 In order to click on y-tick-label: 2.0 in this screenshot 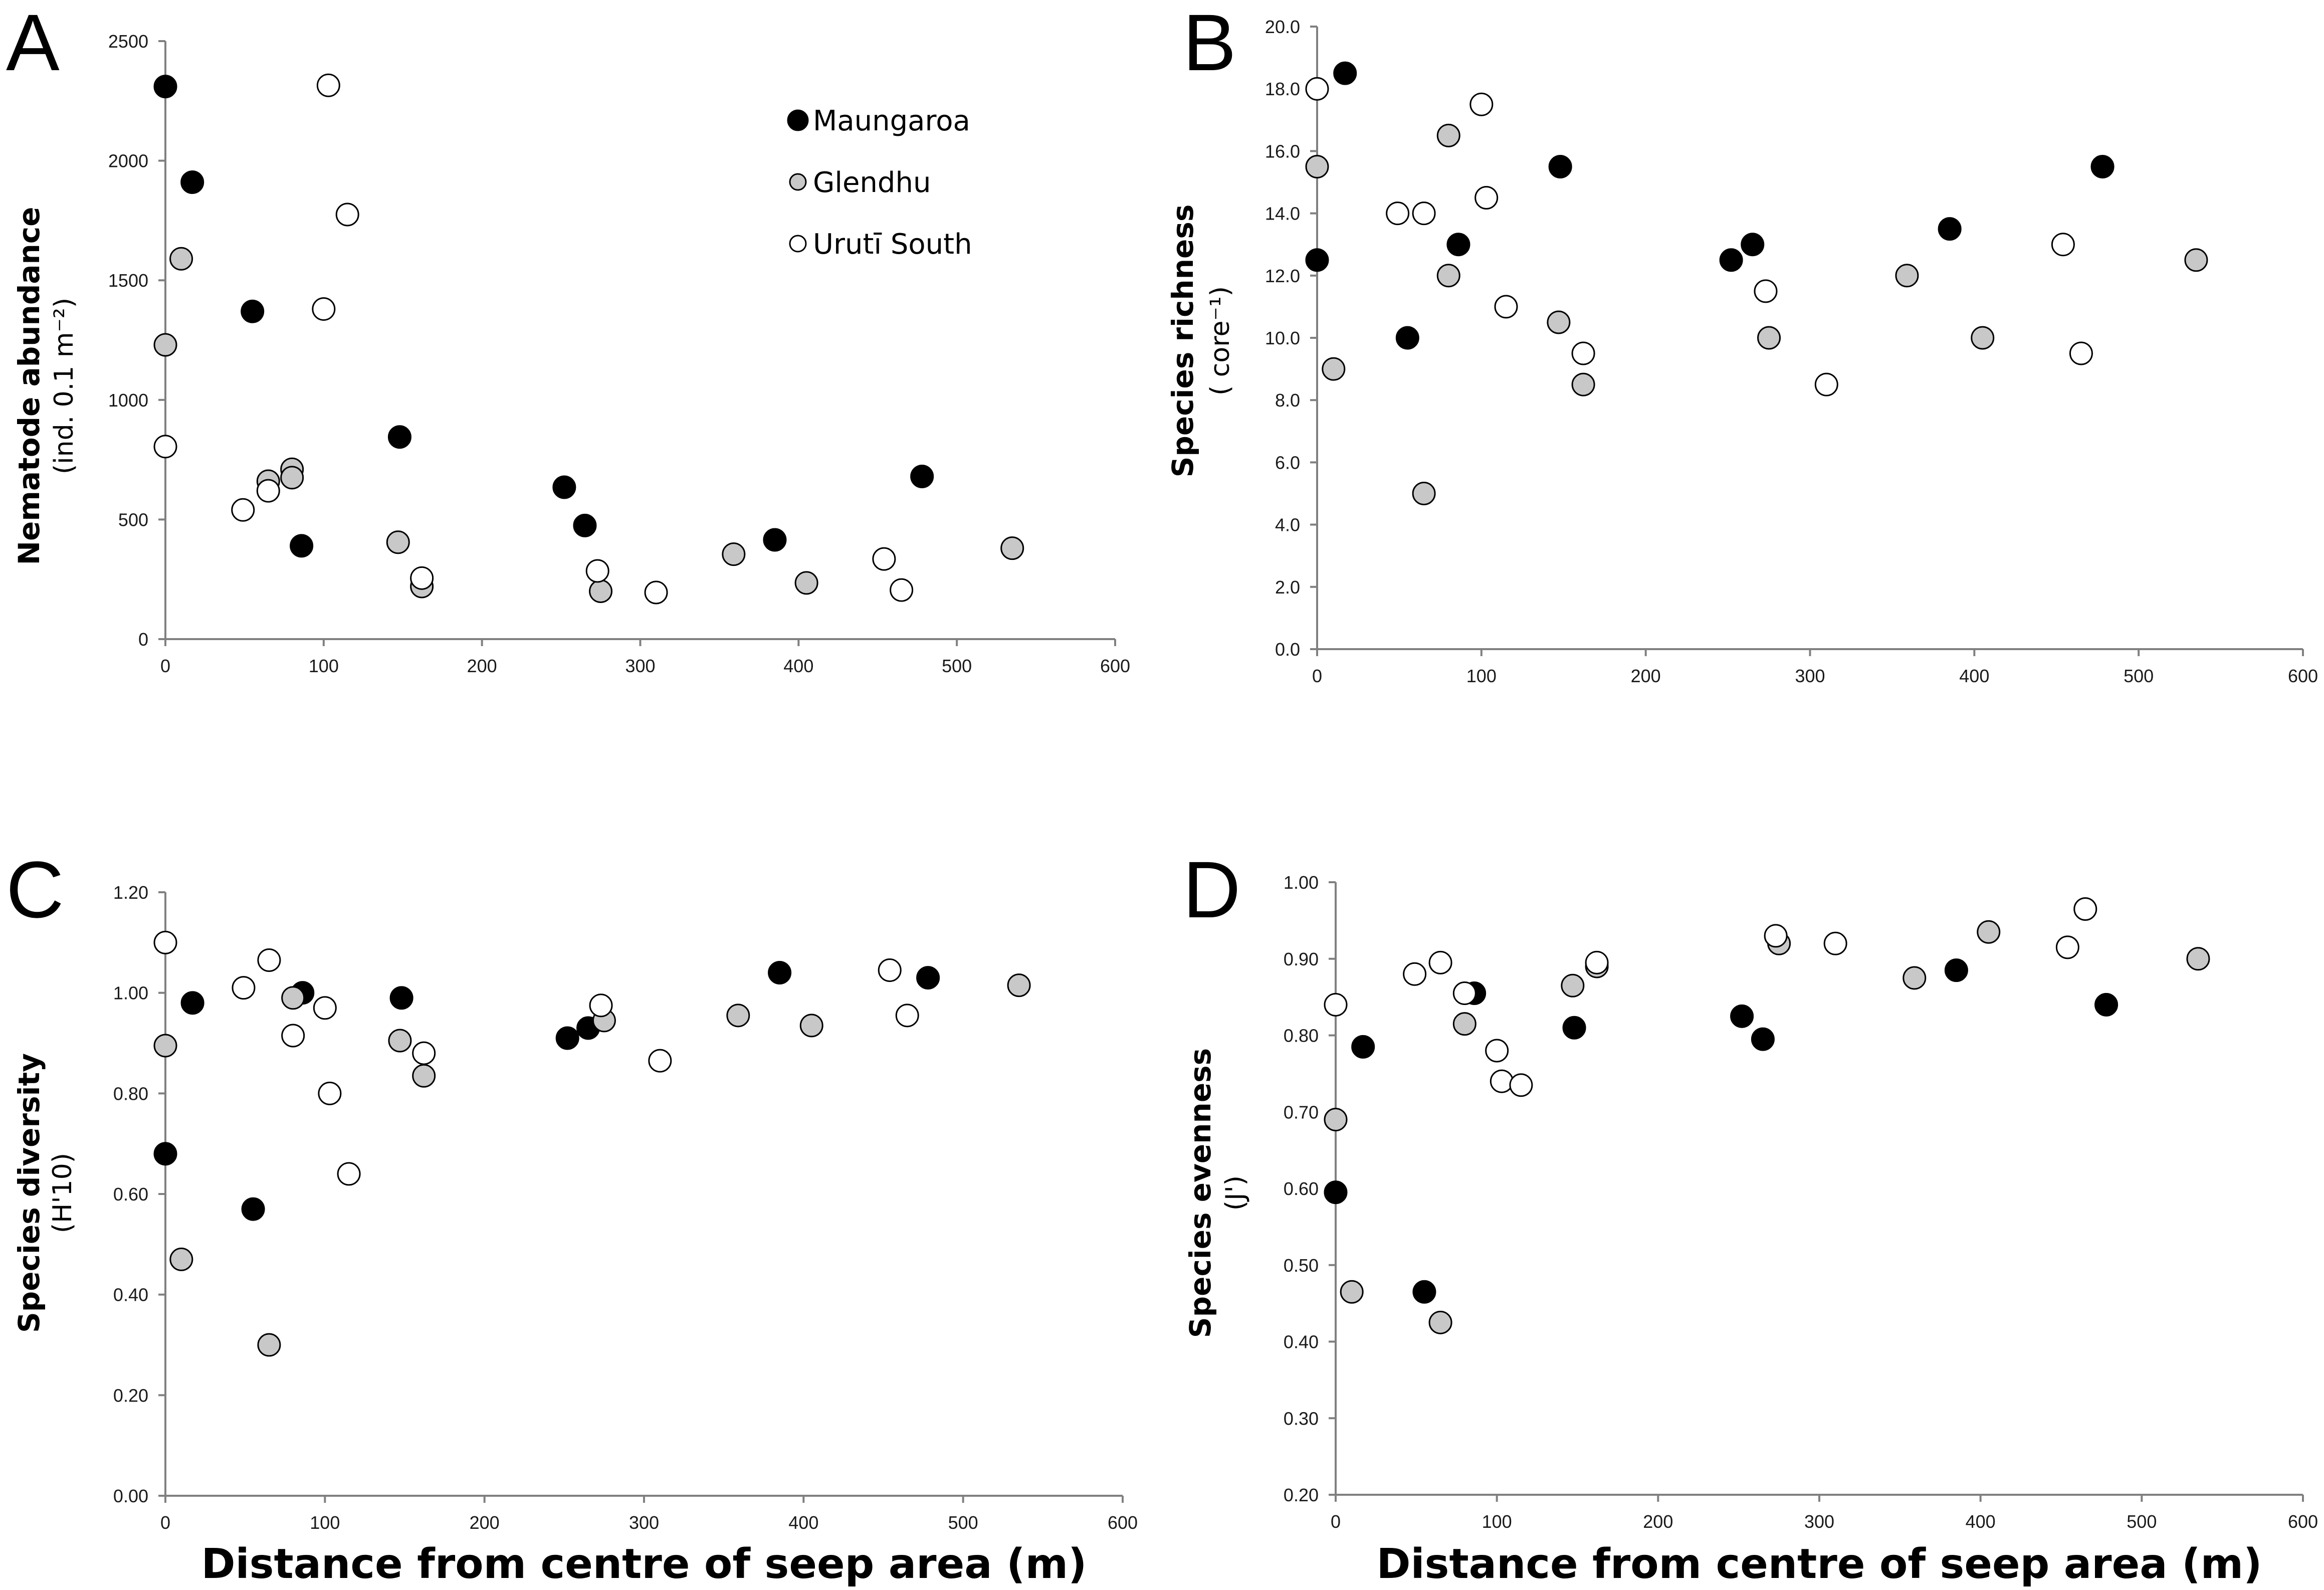, I will do `click(1287, 587)`.